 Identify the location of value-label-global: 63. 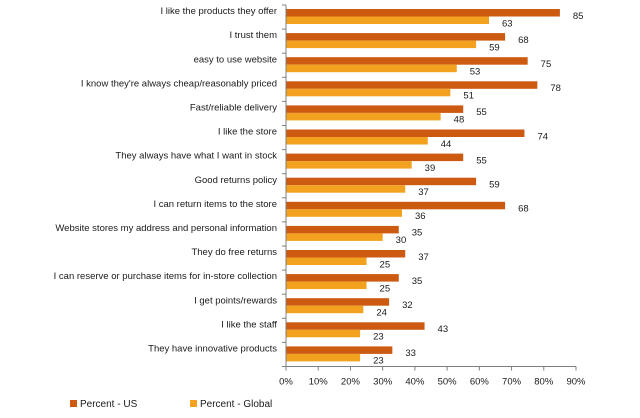
(507, 23).